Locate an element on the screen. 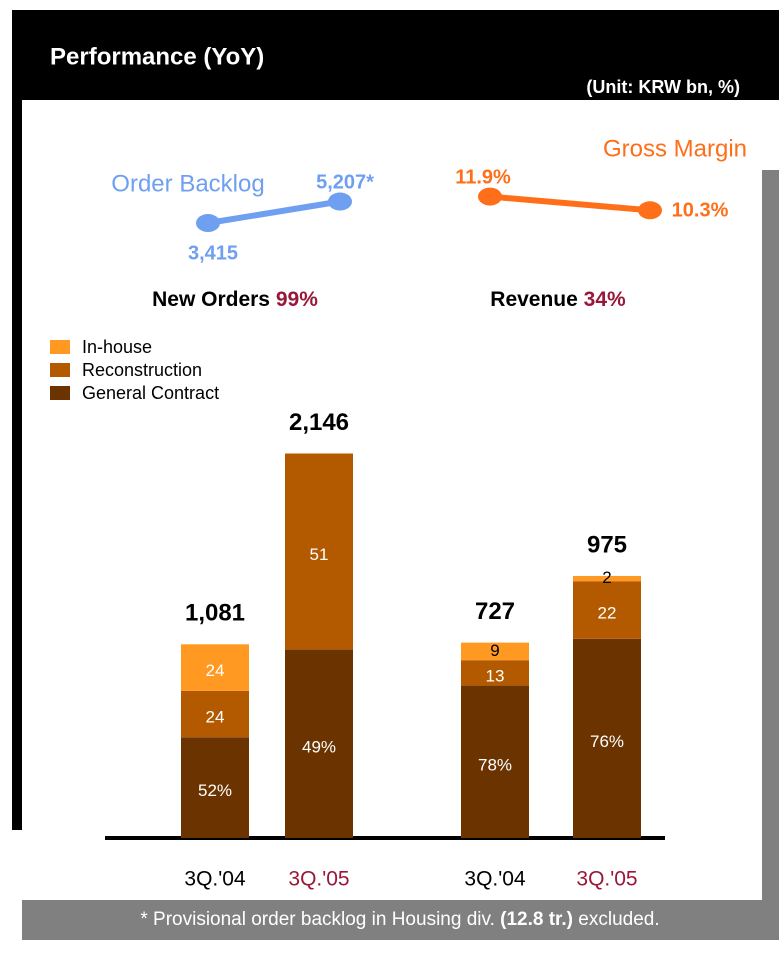  value-label: 5,207* is located at coordinates (345, 182).